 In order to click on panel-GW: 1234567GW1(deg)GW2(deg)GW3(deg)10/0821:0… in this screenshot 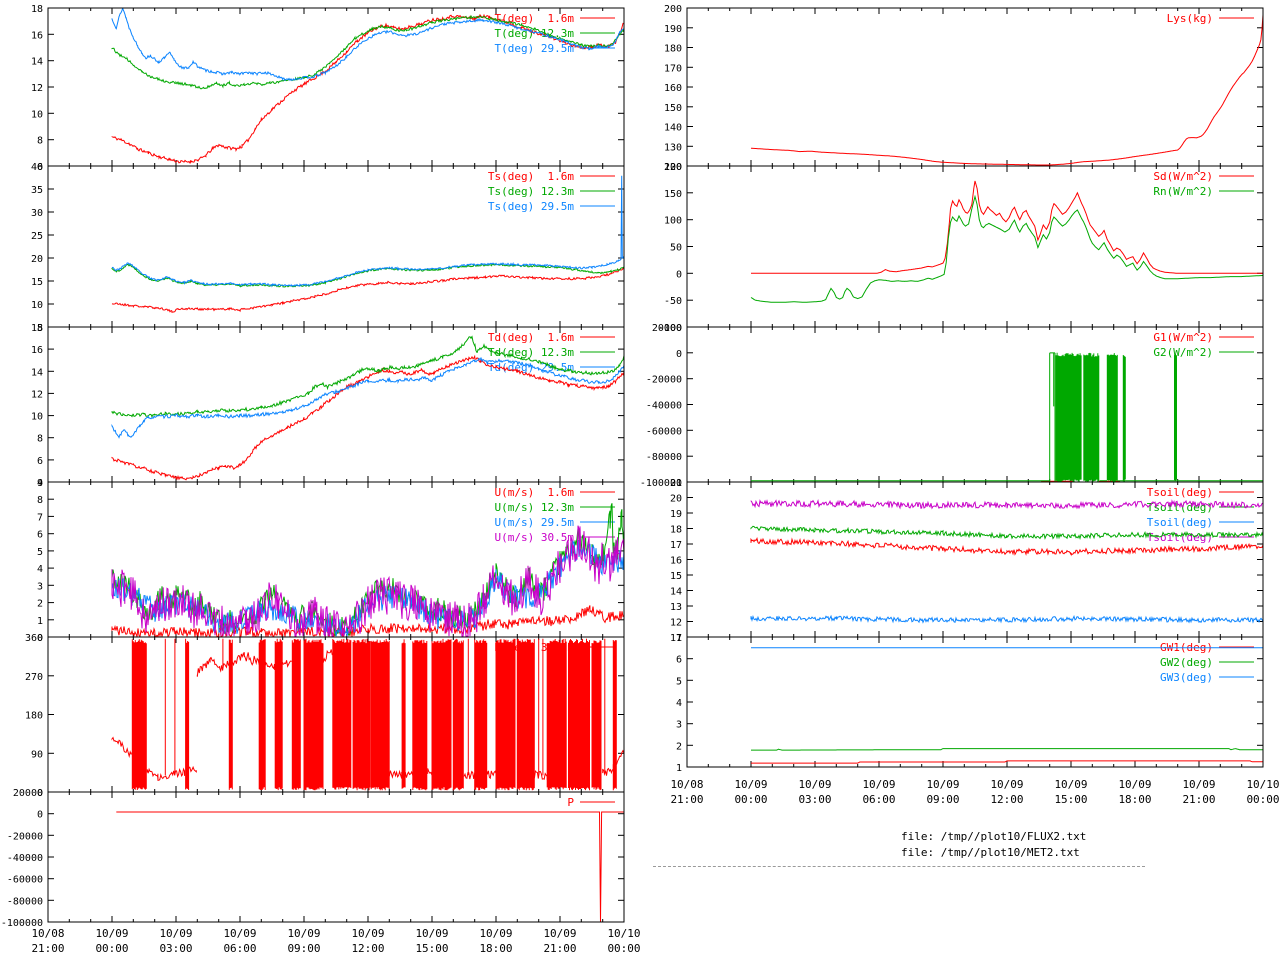, I will do `click(974, 719)`.